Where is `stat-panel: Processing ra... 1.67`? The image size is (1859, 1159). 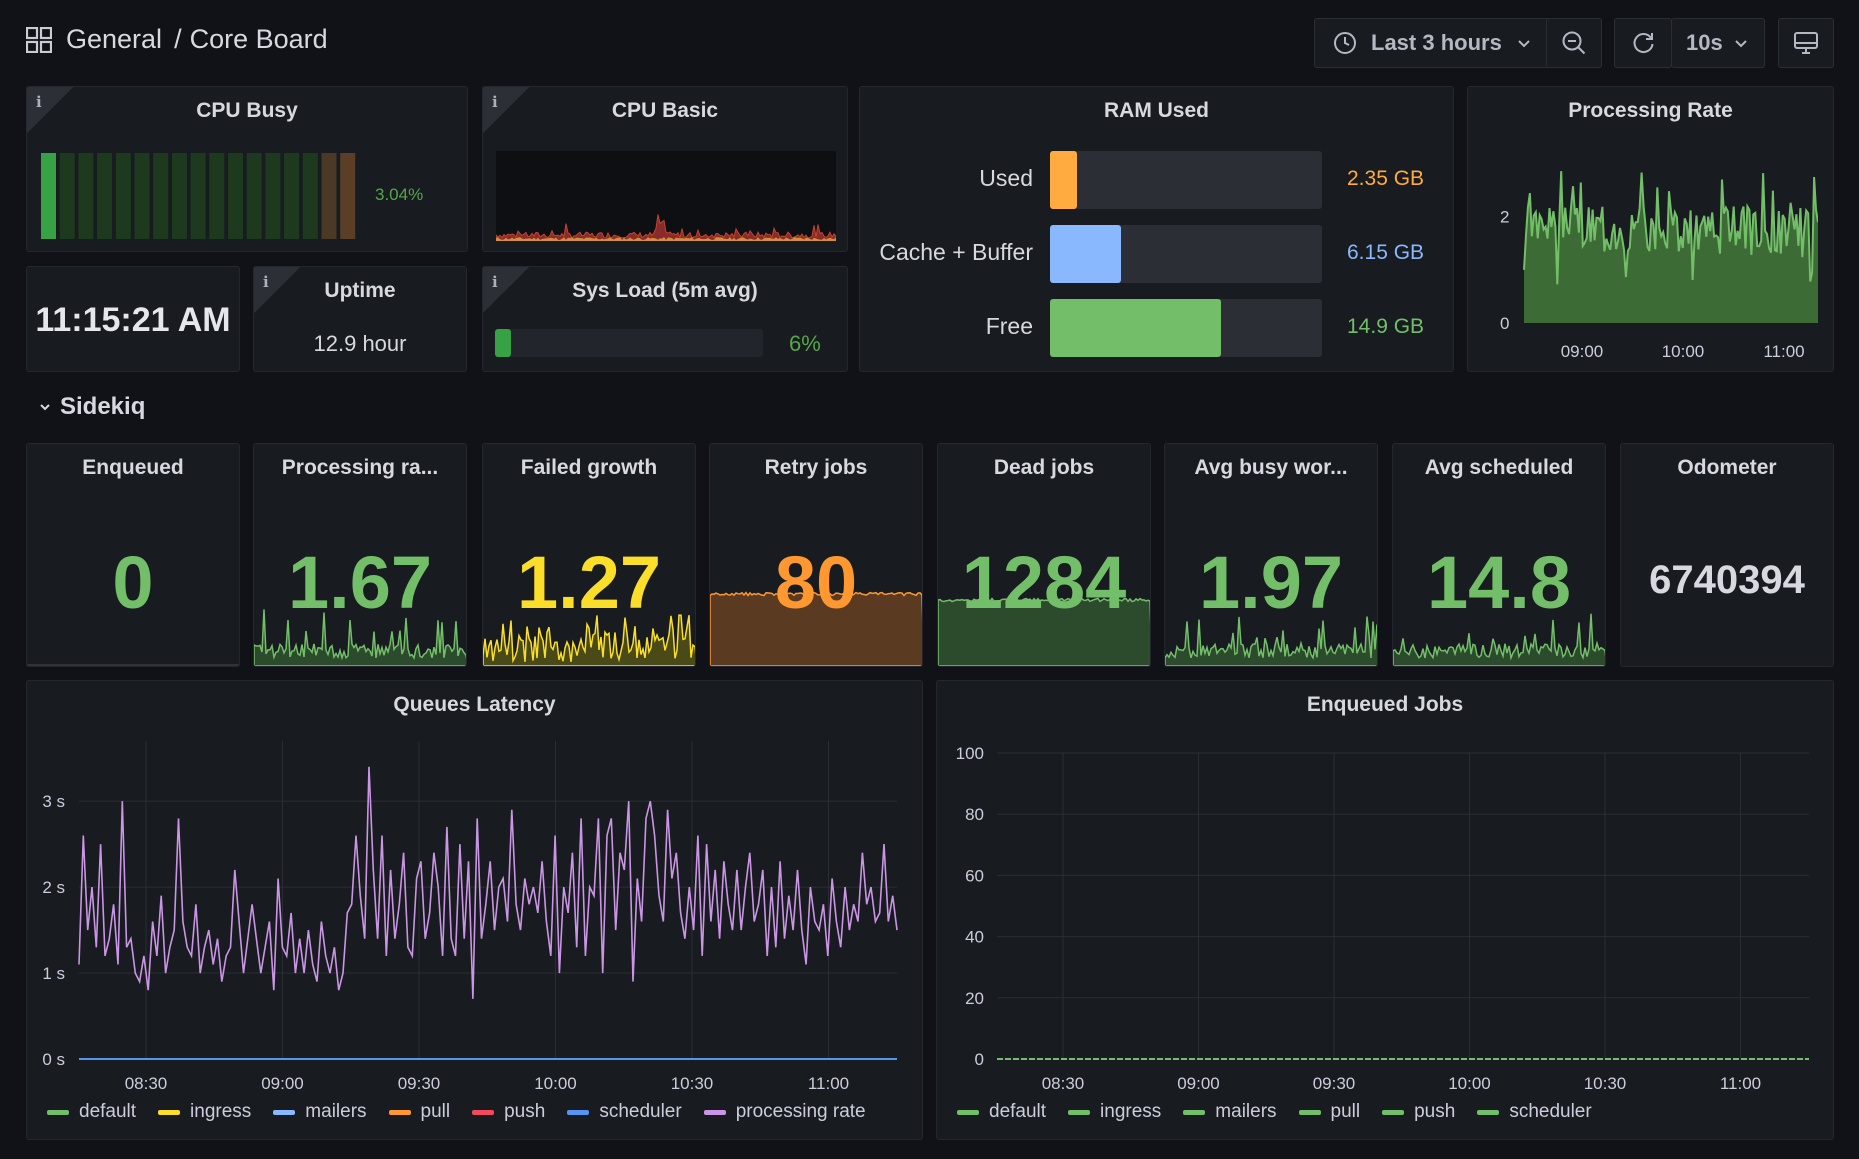
stat-panel: Processing ra... 1.67 is located at coordinates (360, 555).